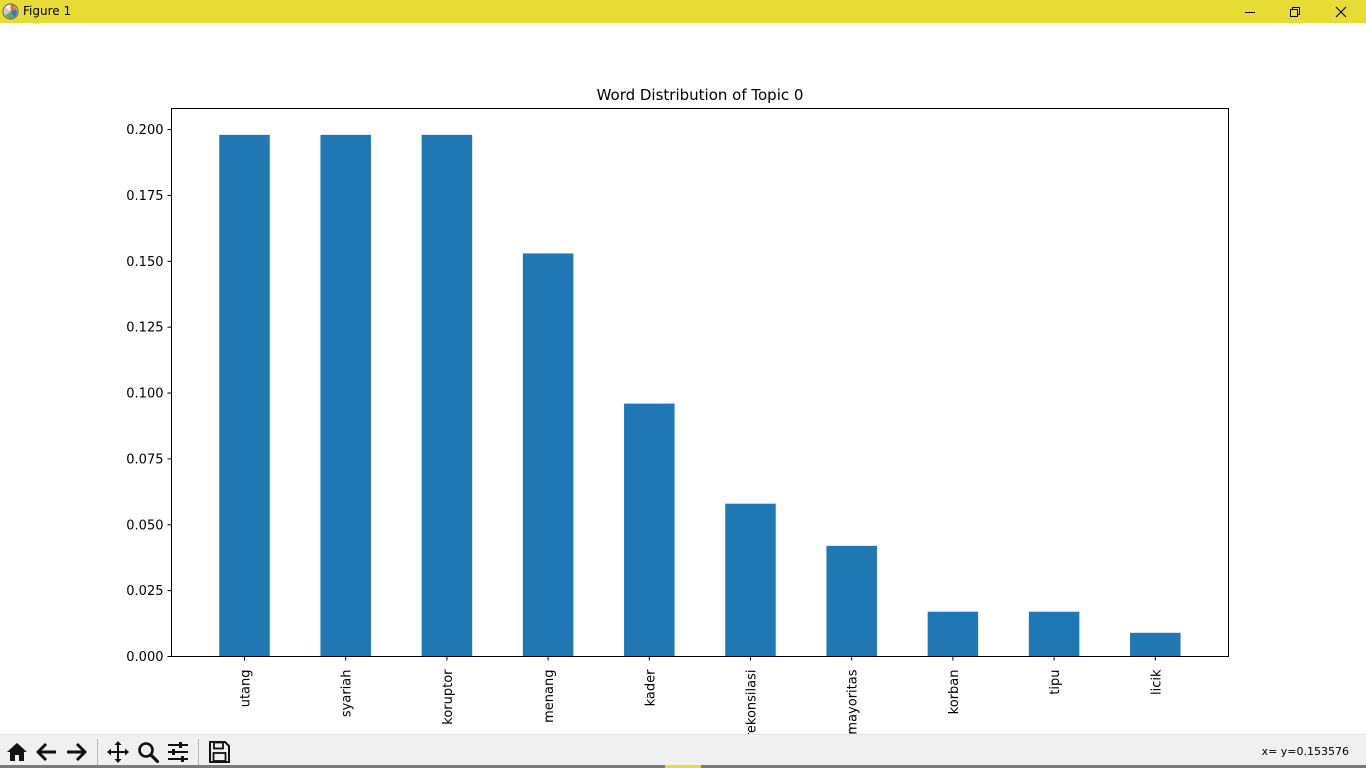 This screenshot has width=1366, height=768. I want to click on coordinate-readout: x= y=0.153576, so click(1305, 751).